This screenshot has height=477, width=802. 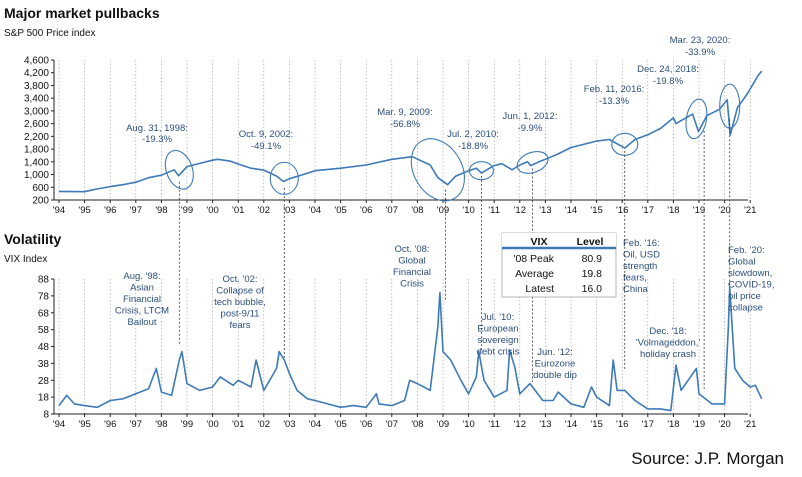 What do you see at coordinates (750, 273) in the screenshot?
I see `vix-event-label: slowdown,` at bounding box center [750, 273].